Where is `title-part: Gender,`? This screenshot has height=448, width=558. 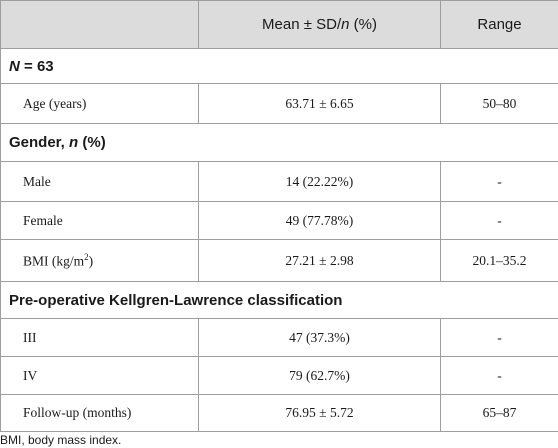 title-part: Gender, is located at coordinates (39, 142).